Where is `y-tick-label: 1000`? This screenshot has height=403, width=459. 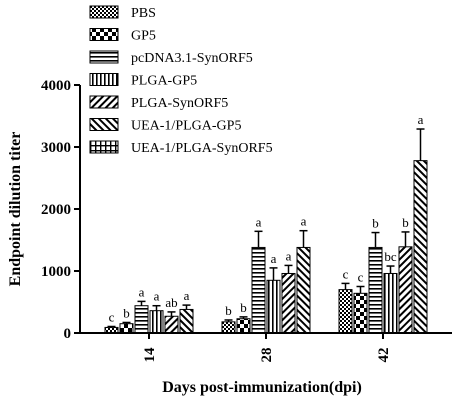
y-tick-label: 1000 is located at coordinates (56, 272).